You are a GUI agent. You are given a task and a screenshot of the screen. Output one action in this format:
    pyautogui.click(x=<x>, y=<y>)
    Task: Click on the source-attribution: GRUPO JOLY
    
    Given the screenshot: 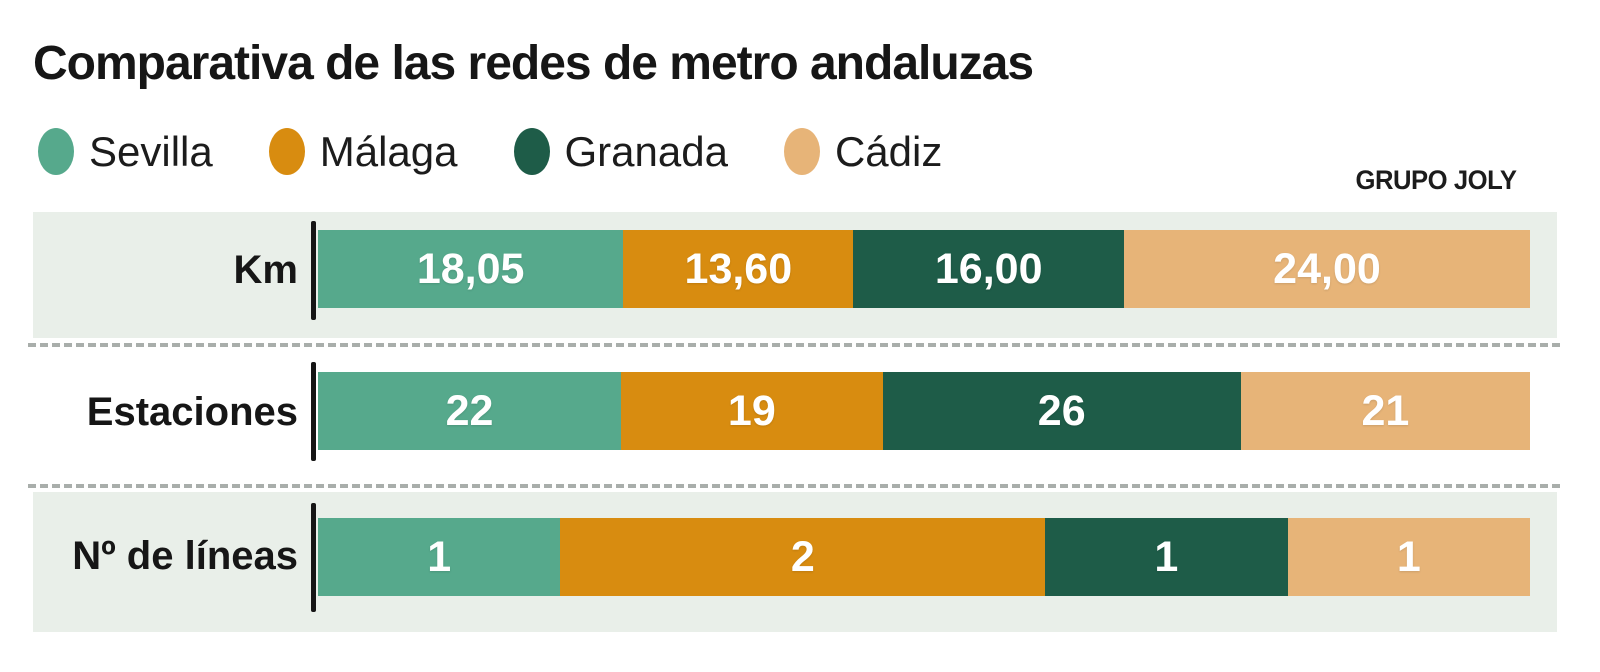 What is the action you would take?
    pyautogui.click(x=1436, y=180)
    